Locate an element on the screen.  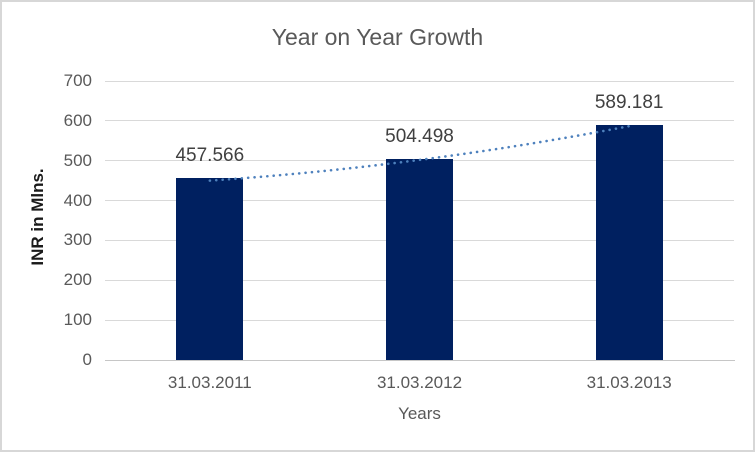
y-axis-title: INR in Mlns. is located at coordinates (37, 217).